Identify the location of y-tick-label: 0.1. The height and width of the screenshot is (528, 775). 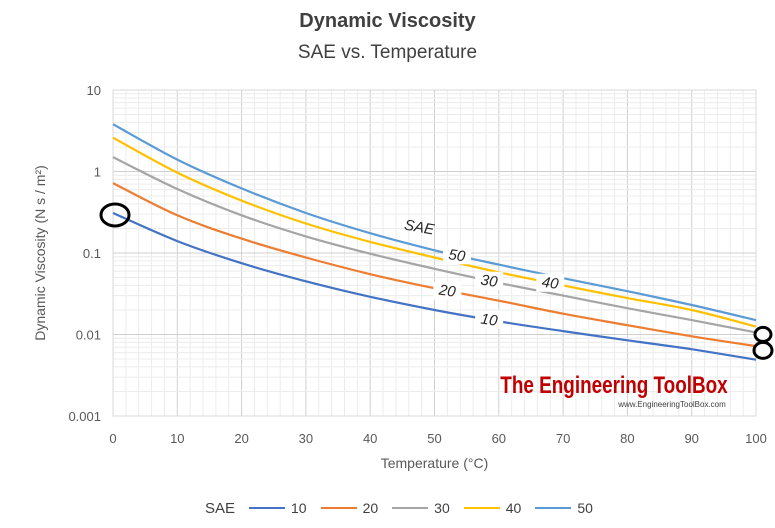
(92, 253).